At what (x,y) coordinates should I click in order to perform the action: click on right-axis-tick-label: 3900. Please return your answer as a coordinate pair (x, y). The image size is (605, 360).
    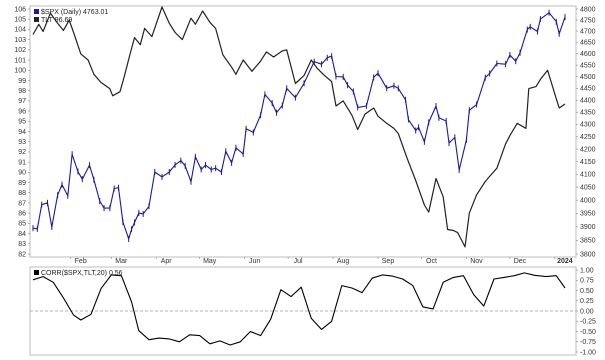
    Looking at the image, I should click on (588, 227).